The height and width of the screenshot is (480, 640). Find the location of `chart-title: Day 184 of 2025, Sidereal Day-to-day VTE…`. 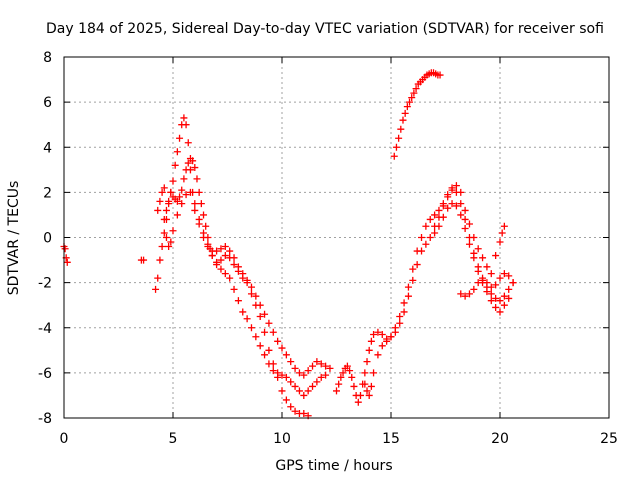

chart-title: Day 184 of 2025, Sidereal Day-to-day VTE… is located at coordinates (325, 29).